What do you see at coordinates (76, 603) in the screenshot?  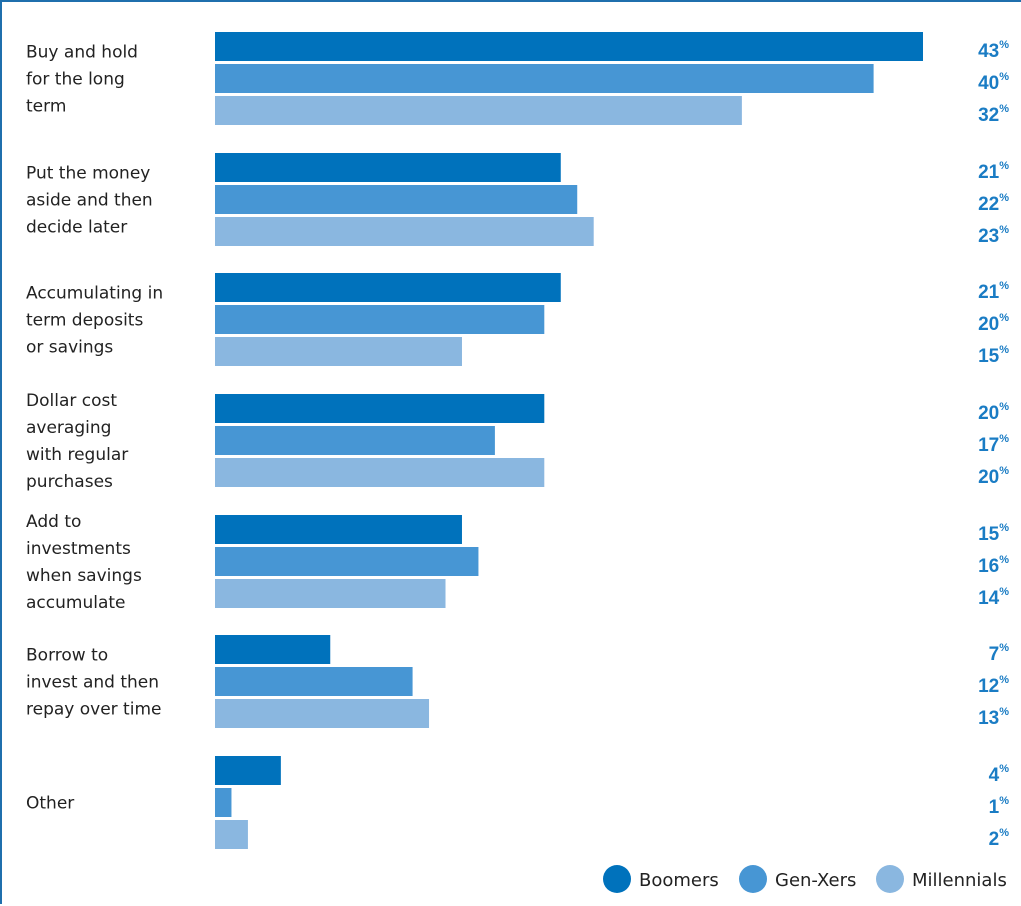 I see `category-label-line: accumulate` at bounding box center [76, 603].